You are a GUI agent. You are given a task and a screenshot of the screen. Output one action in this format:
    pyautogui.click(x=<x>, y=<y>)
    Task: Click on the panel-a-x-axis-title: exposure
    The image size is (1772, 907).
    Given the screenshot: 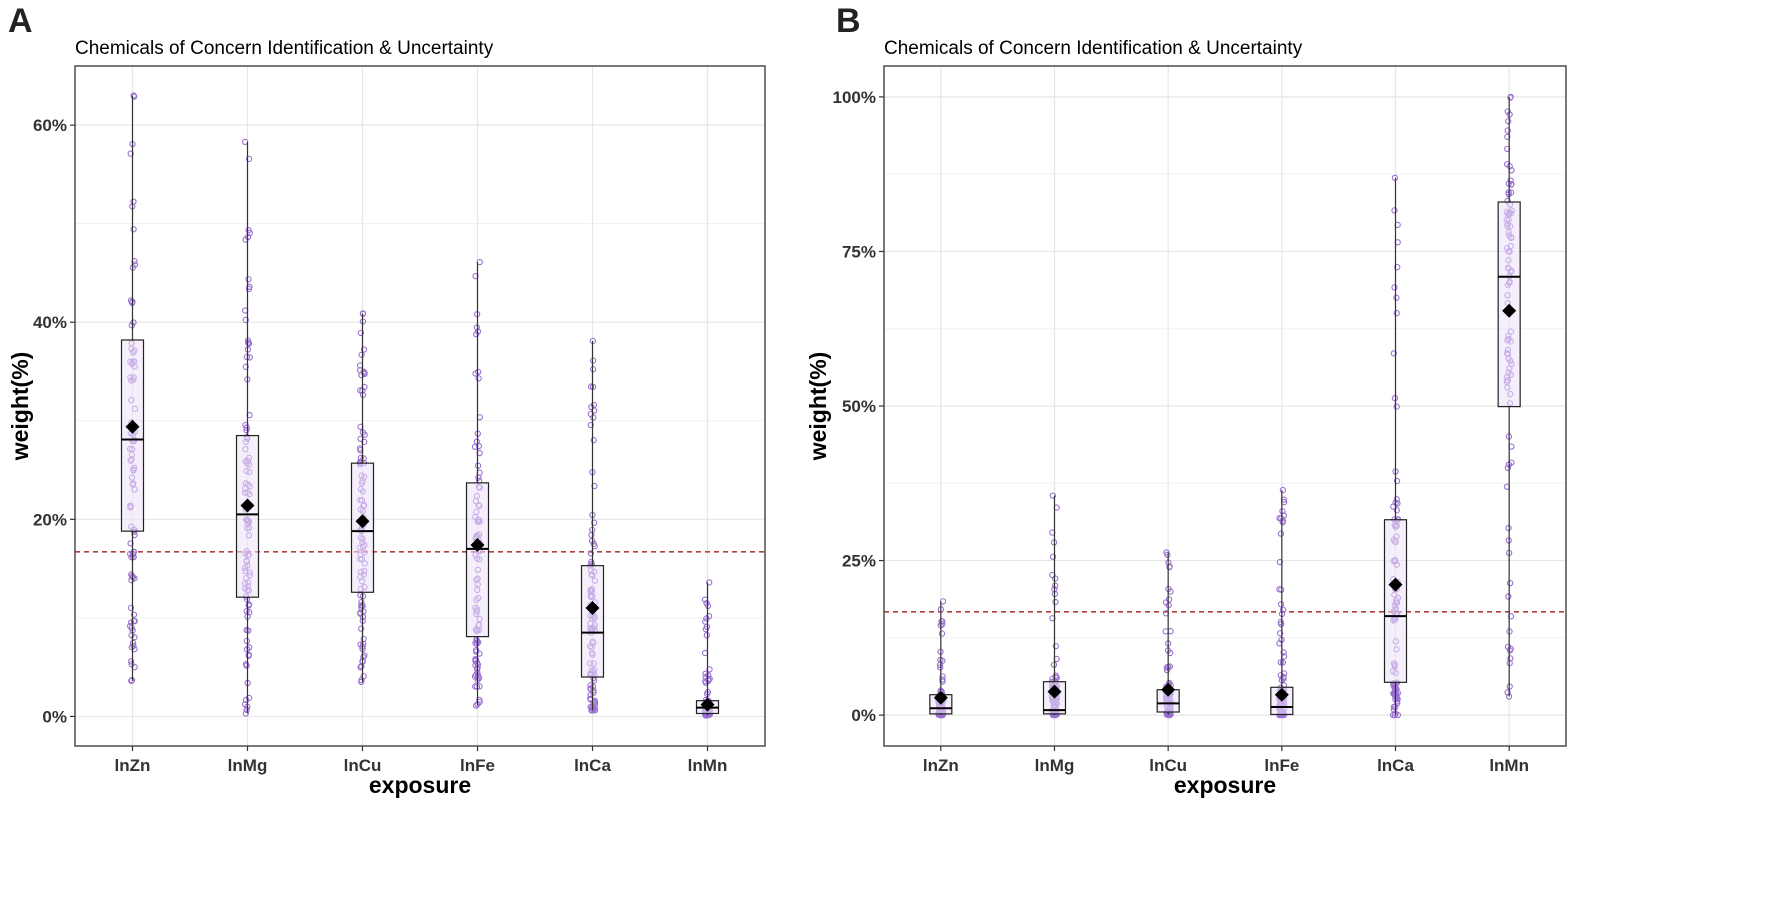 What is the action you would take?
    pyautogui.click(x=420, y=785)
    